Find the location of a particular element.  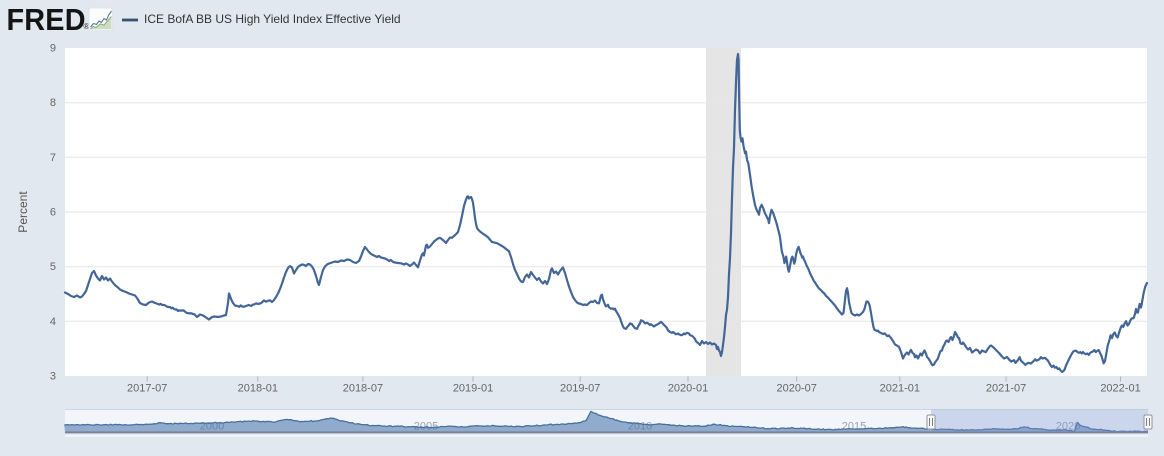

svg-text: 2021-07 is located at coordinates (1006, 389).